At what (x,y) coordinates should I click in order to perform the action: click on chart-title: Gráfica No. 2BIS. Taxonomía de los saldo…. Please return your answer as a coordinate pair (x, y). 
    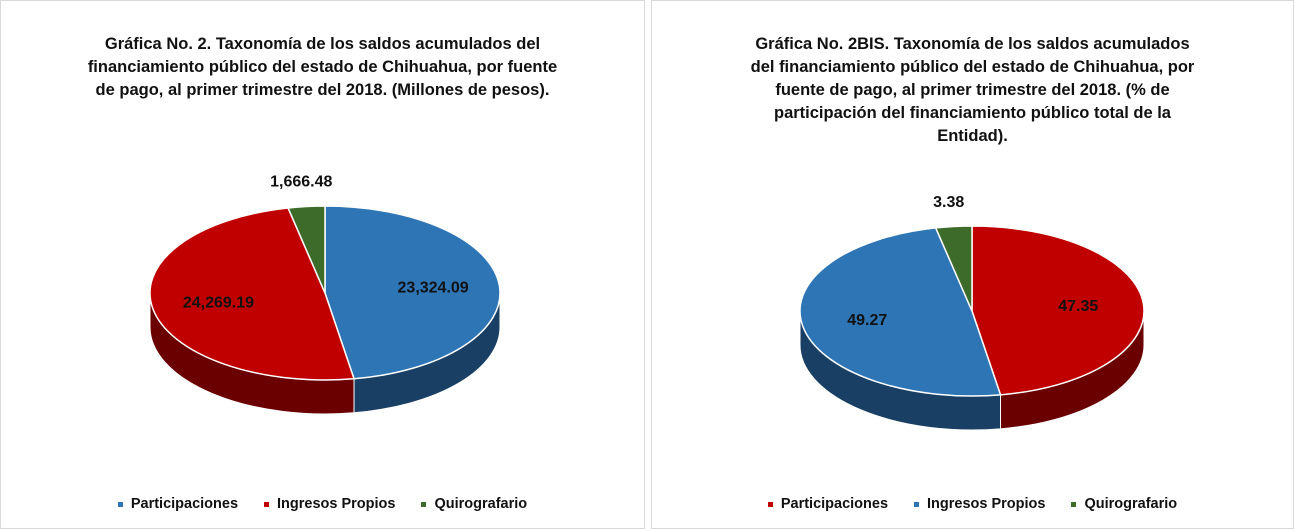
    Looking at the image, I should click on (972, 90).